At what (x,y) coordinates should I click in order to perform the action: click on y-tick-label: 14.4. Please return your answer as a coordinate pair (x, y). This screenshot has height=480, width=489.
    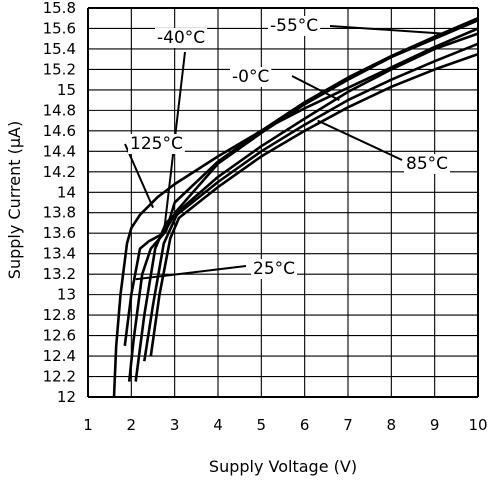
    Looking at the image, I should click on (59, 151).